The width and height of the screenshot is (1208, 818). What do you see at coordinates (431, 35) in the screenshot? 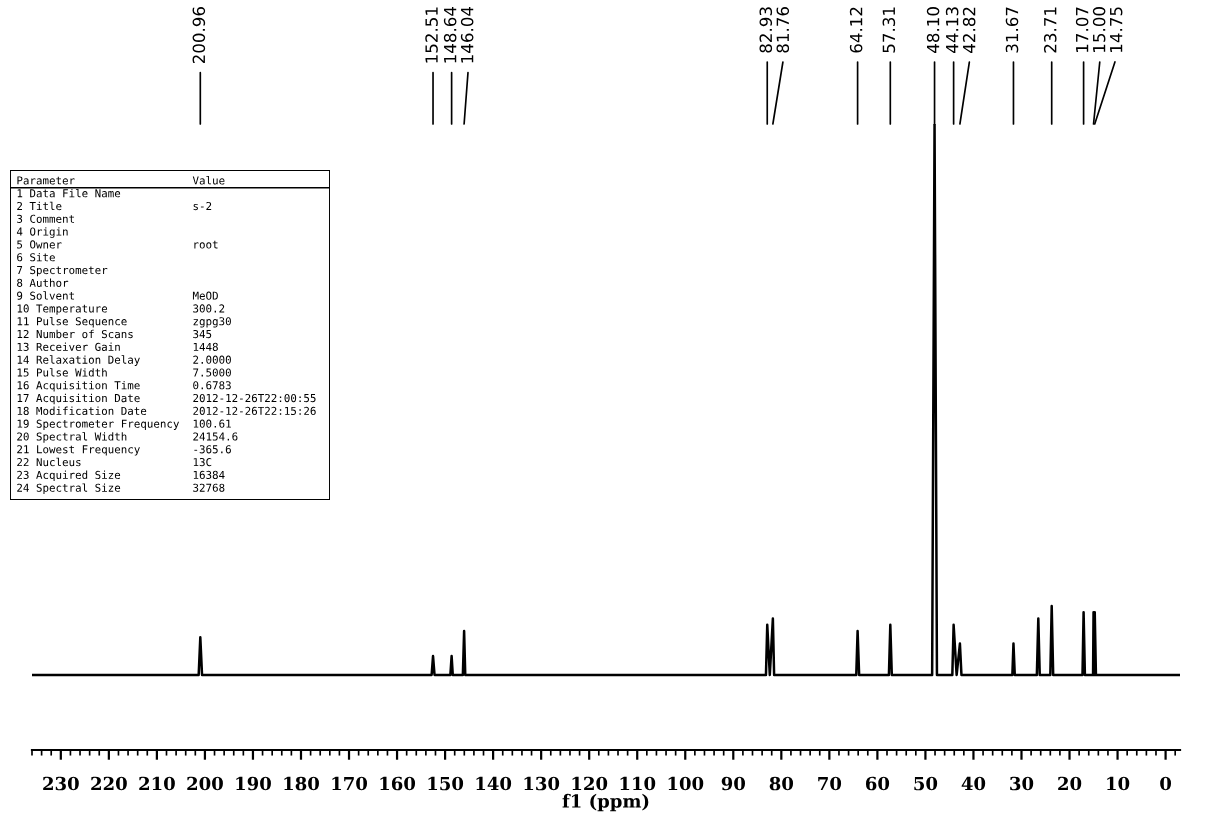
I see `annotation: 152.51` at bounding box center [431, 35].